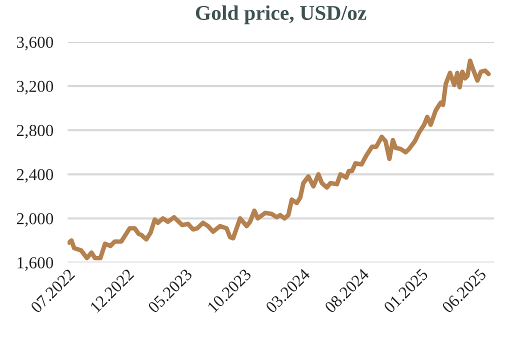 The image size is (520, 350). What do you see at coordinates (36, 264) in the screenshot?
I see `y-tick-label: 1,600` at bounding box center [36, 264].